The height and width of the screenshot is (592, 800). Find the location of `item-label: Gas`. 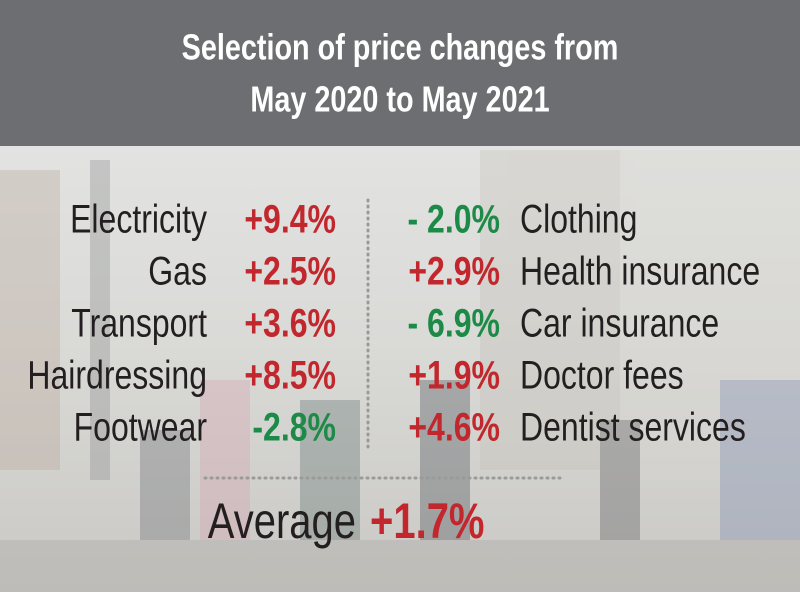

item-label: Gas is located at coordinates (177, 270).